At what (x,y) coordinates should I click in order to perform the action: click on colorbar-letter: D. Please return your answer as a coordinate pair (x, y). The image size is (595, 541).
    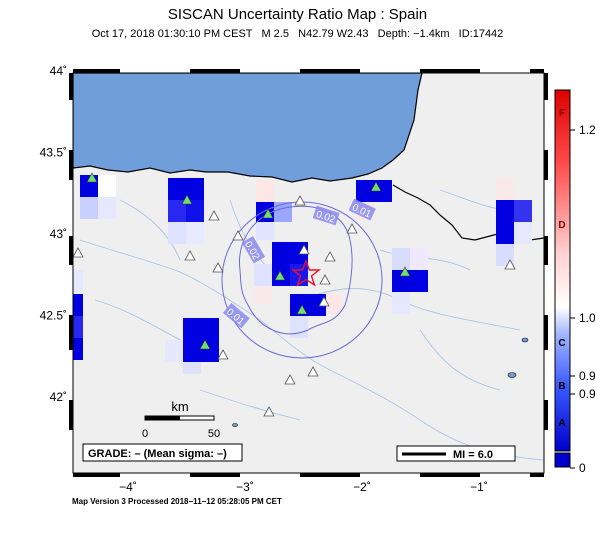
    Looking at the image, I should click on (561, 225).